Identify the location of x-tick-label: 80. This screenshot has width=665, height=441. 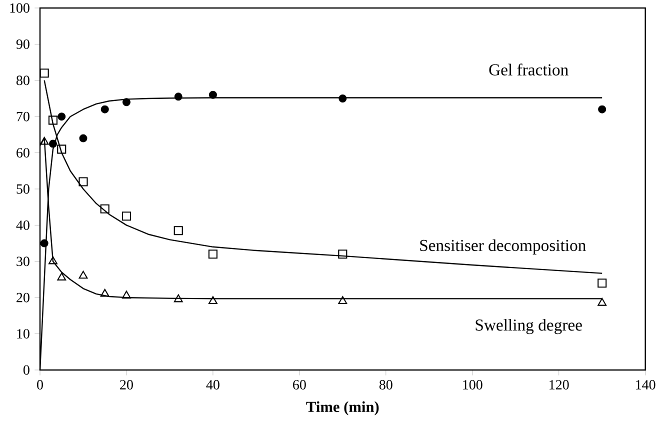
(385, 385).